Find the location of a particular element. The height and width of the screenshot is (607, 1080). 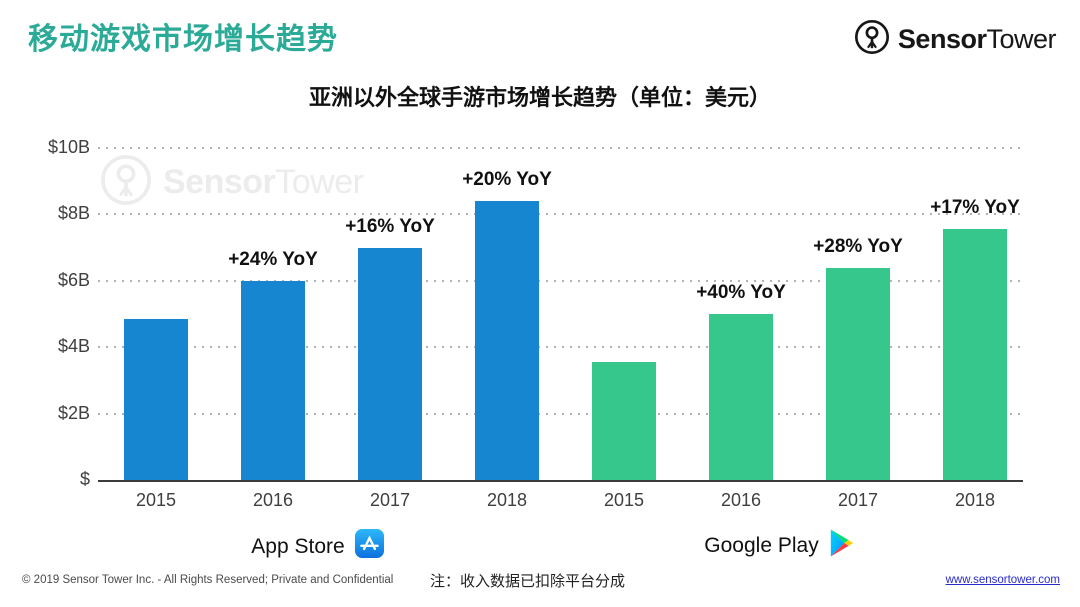

y-tick-label: $4B is located at coordinates (73, 346).